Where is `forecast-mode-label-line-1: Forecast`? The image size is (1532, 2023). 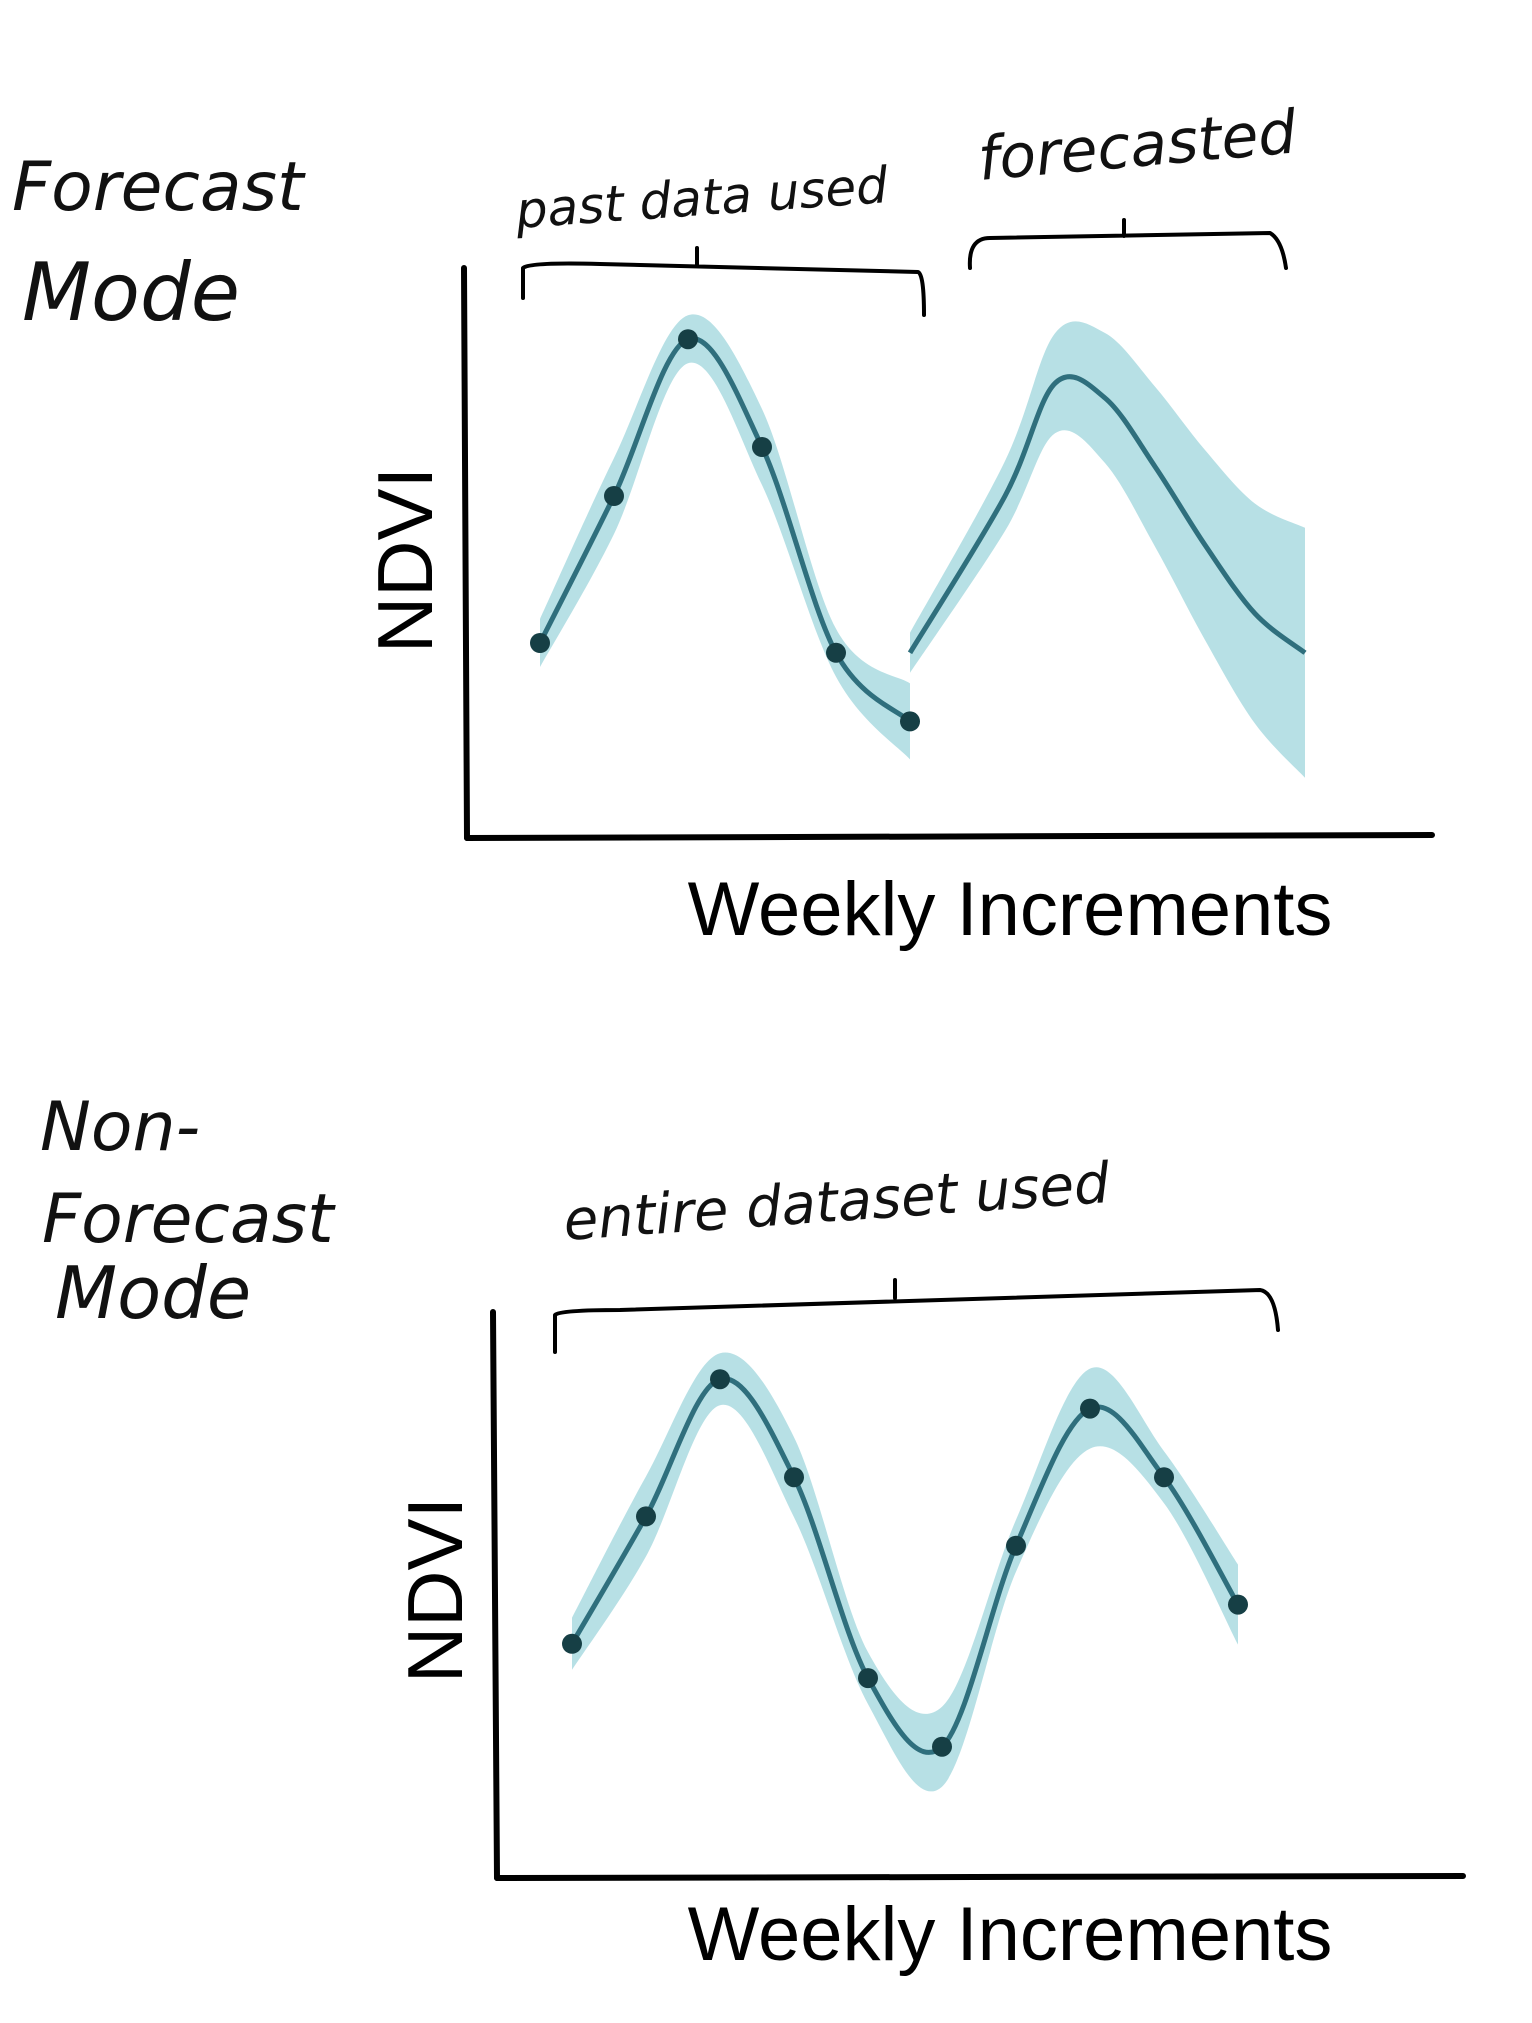
forecast-mode-label-line-1: Forecast is located at coordinates (159, 187).